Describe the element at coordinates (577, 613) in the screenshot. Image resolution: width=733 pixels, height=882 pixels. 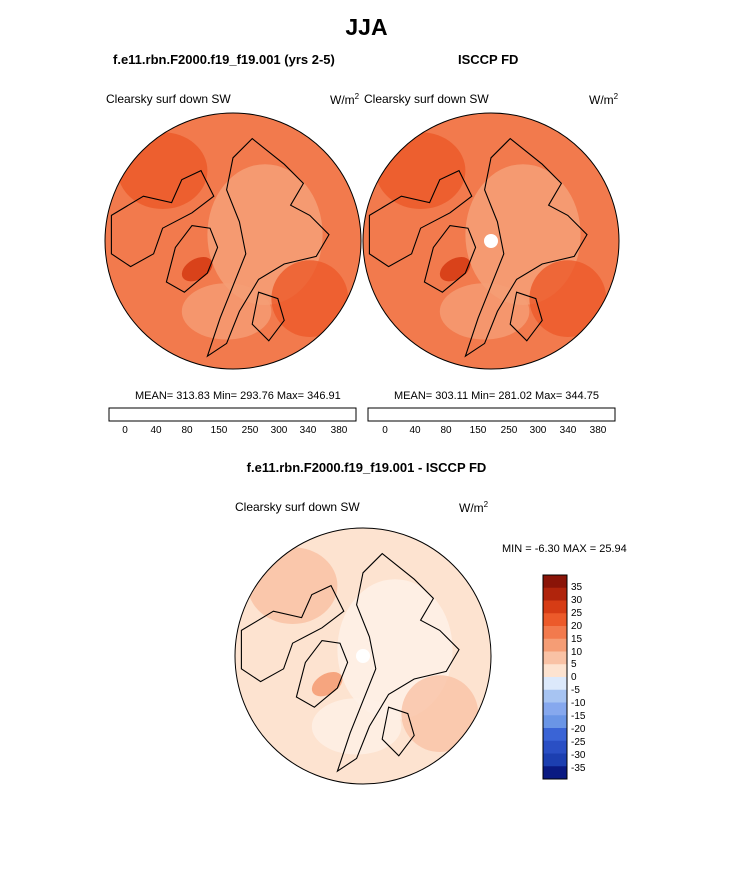
I see `colorbar-tick-label: 25` at that location.